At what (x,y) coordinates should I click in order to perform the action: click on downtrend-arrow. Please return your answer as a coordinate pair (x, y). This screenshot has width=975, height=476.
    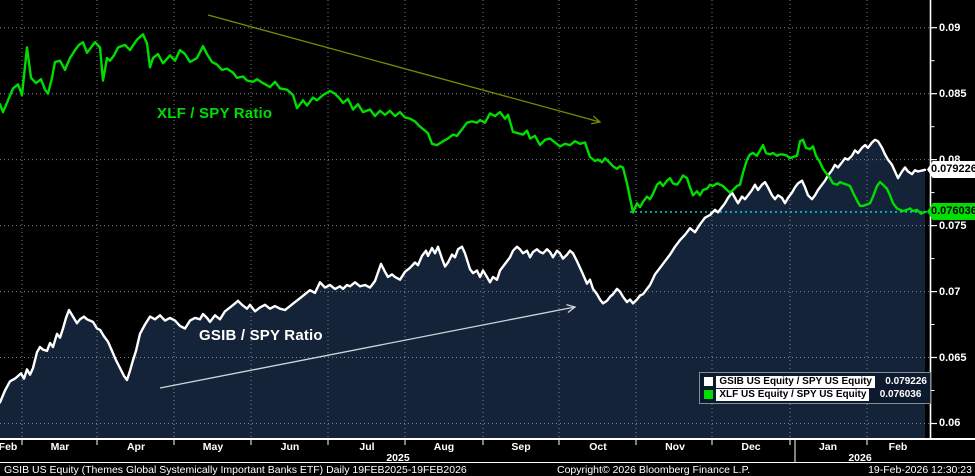
    Looking at the image, I should click on (404, 69).